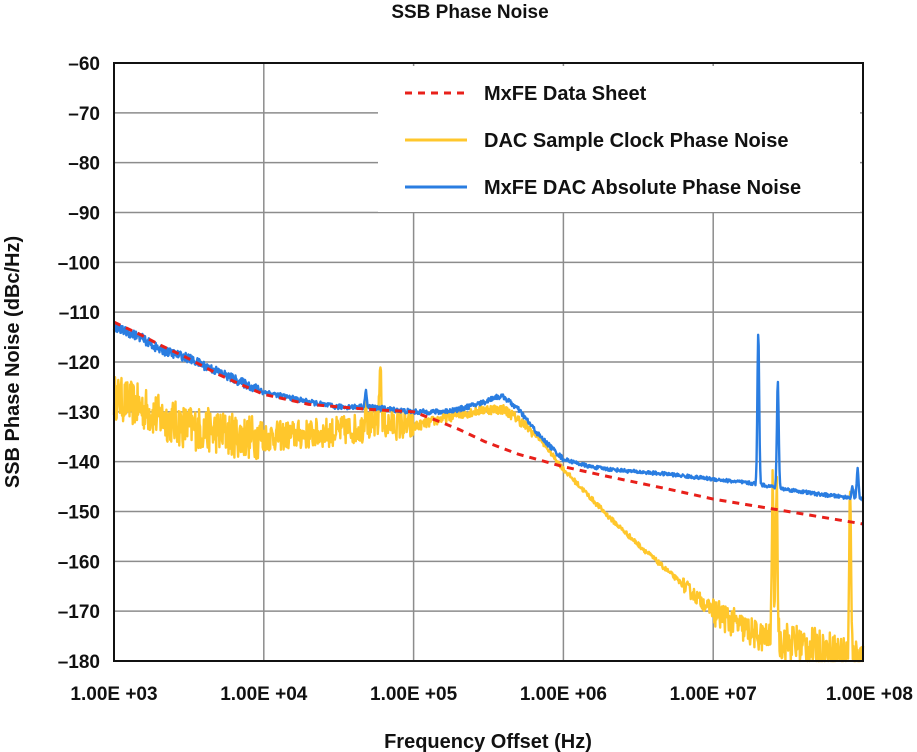  What do you see at coordinates (113, 694) in the screenshot?
I see `x-tick-label: 1.00E +03` at bounding box center [113, 694].